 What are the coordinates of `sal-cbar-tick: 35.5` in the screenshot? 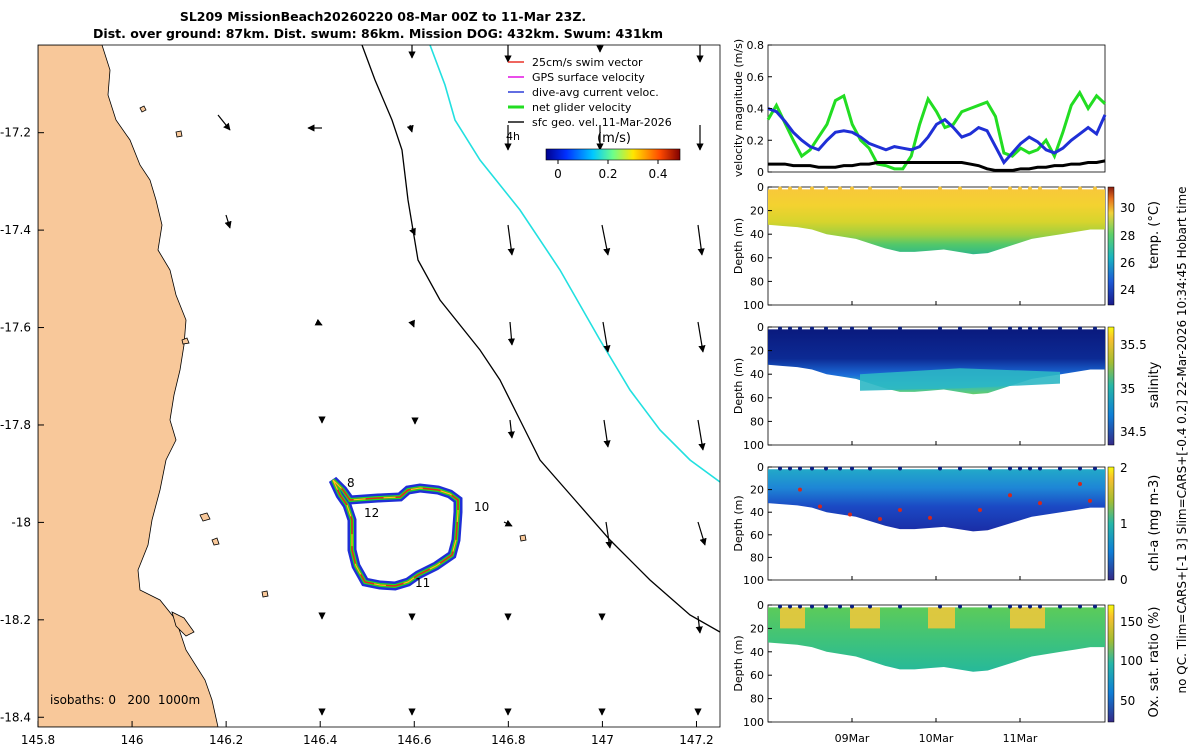 It's located at (1133, 345).